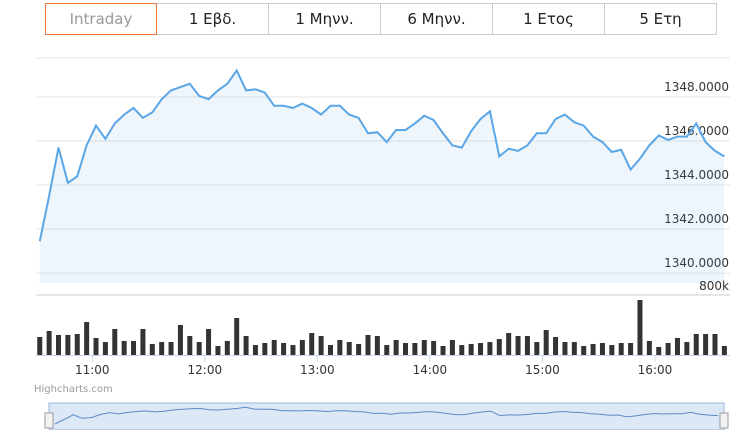 The image size is (750, 430). Describe the element at coordinates (73, 389) in the screenshot. I see `credits: Highcharts.com` at that location.